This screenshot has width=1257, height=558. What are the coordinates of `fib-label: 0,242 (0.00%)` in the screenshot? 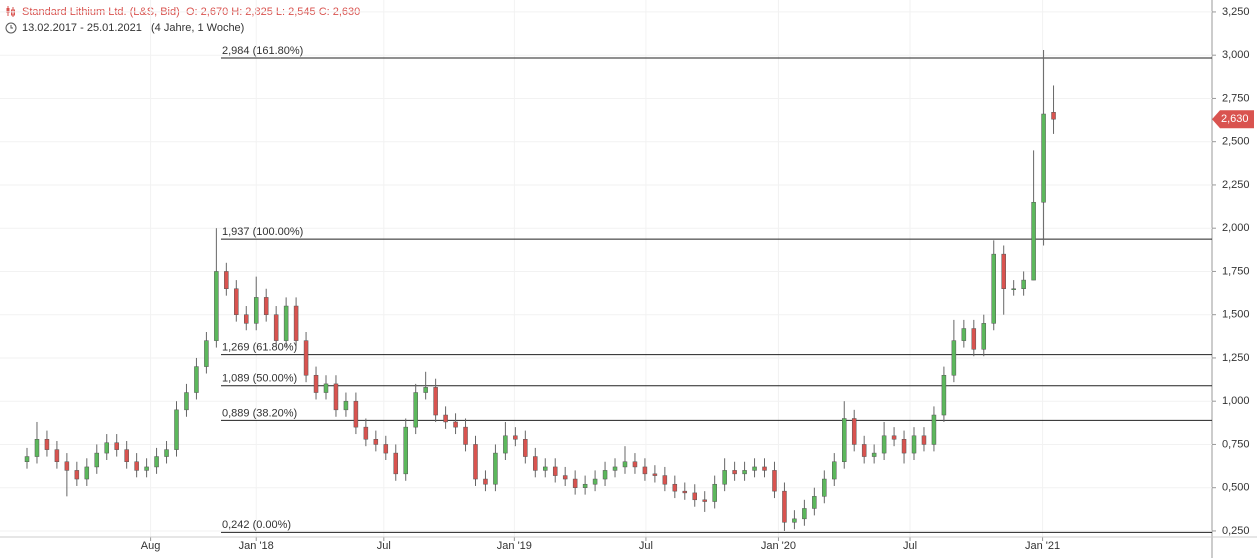 It's located at (256, 525).